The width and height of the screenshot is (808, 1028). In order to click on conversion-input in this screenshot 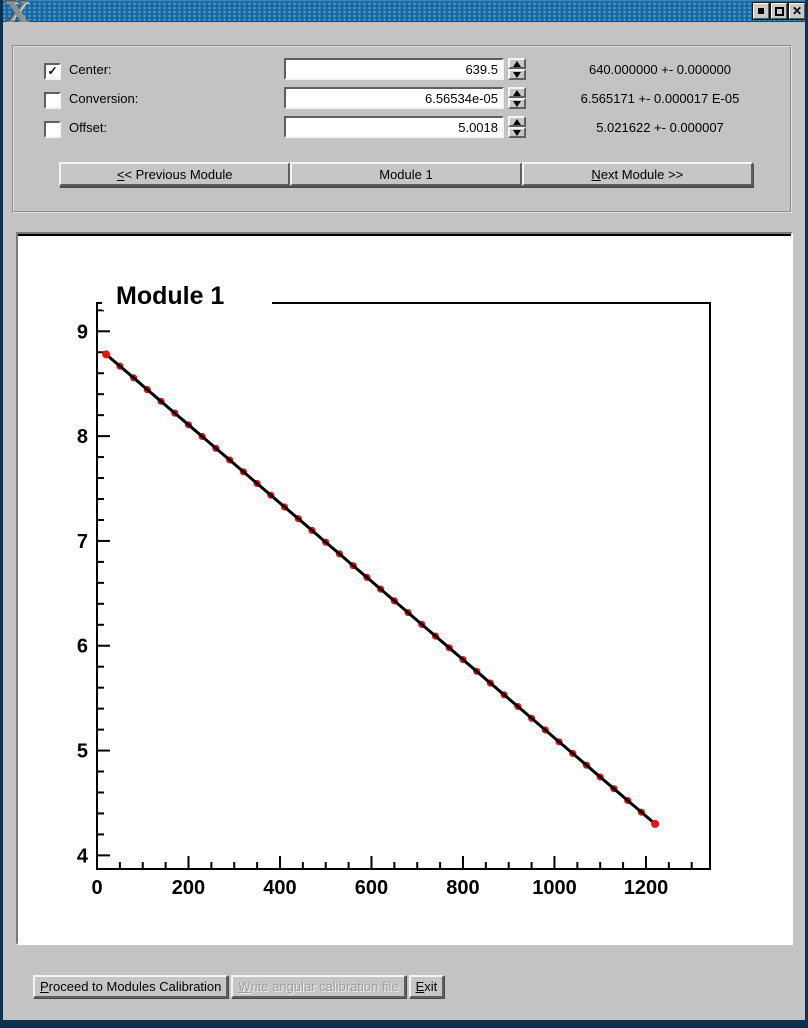, I will do `click(394, 98)`.